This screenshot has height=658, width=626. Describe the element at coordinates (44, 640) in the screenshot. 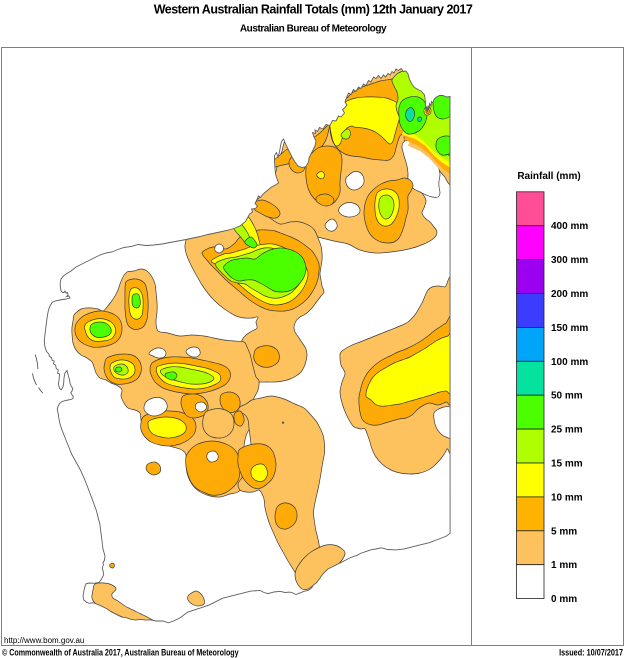

I see `svg-text: http://www.bom.gov.au` at that location.